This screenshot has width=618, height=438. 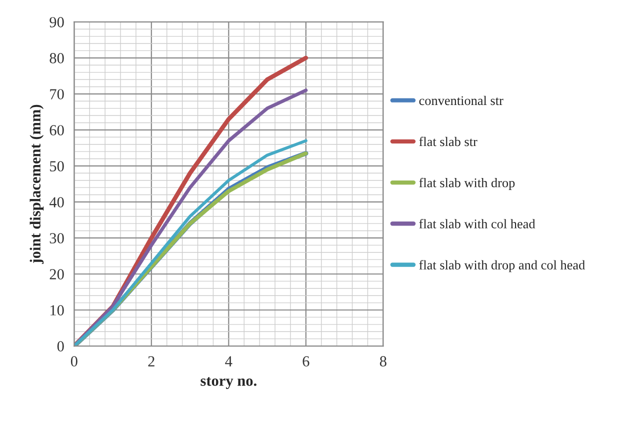 I want to click on legend-label: flat slab with col head, so click(x=477, y=223).